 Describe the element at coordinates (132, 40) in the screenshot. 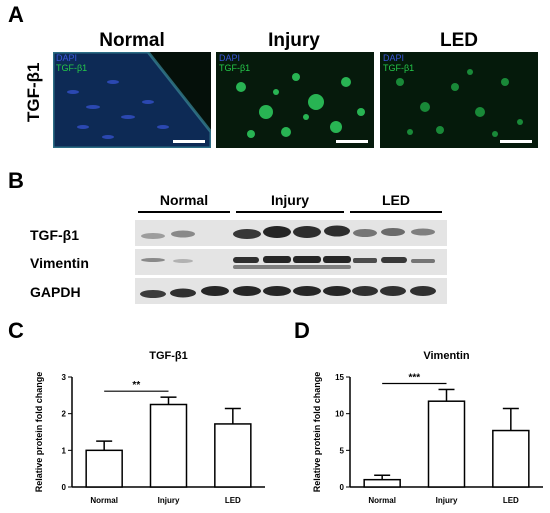

I see `condition-title-normal: Normal` at that location.